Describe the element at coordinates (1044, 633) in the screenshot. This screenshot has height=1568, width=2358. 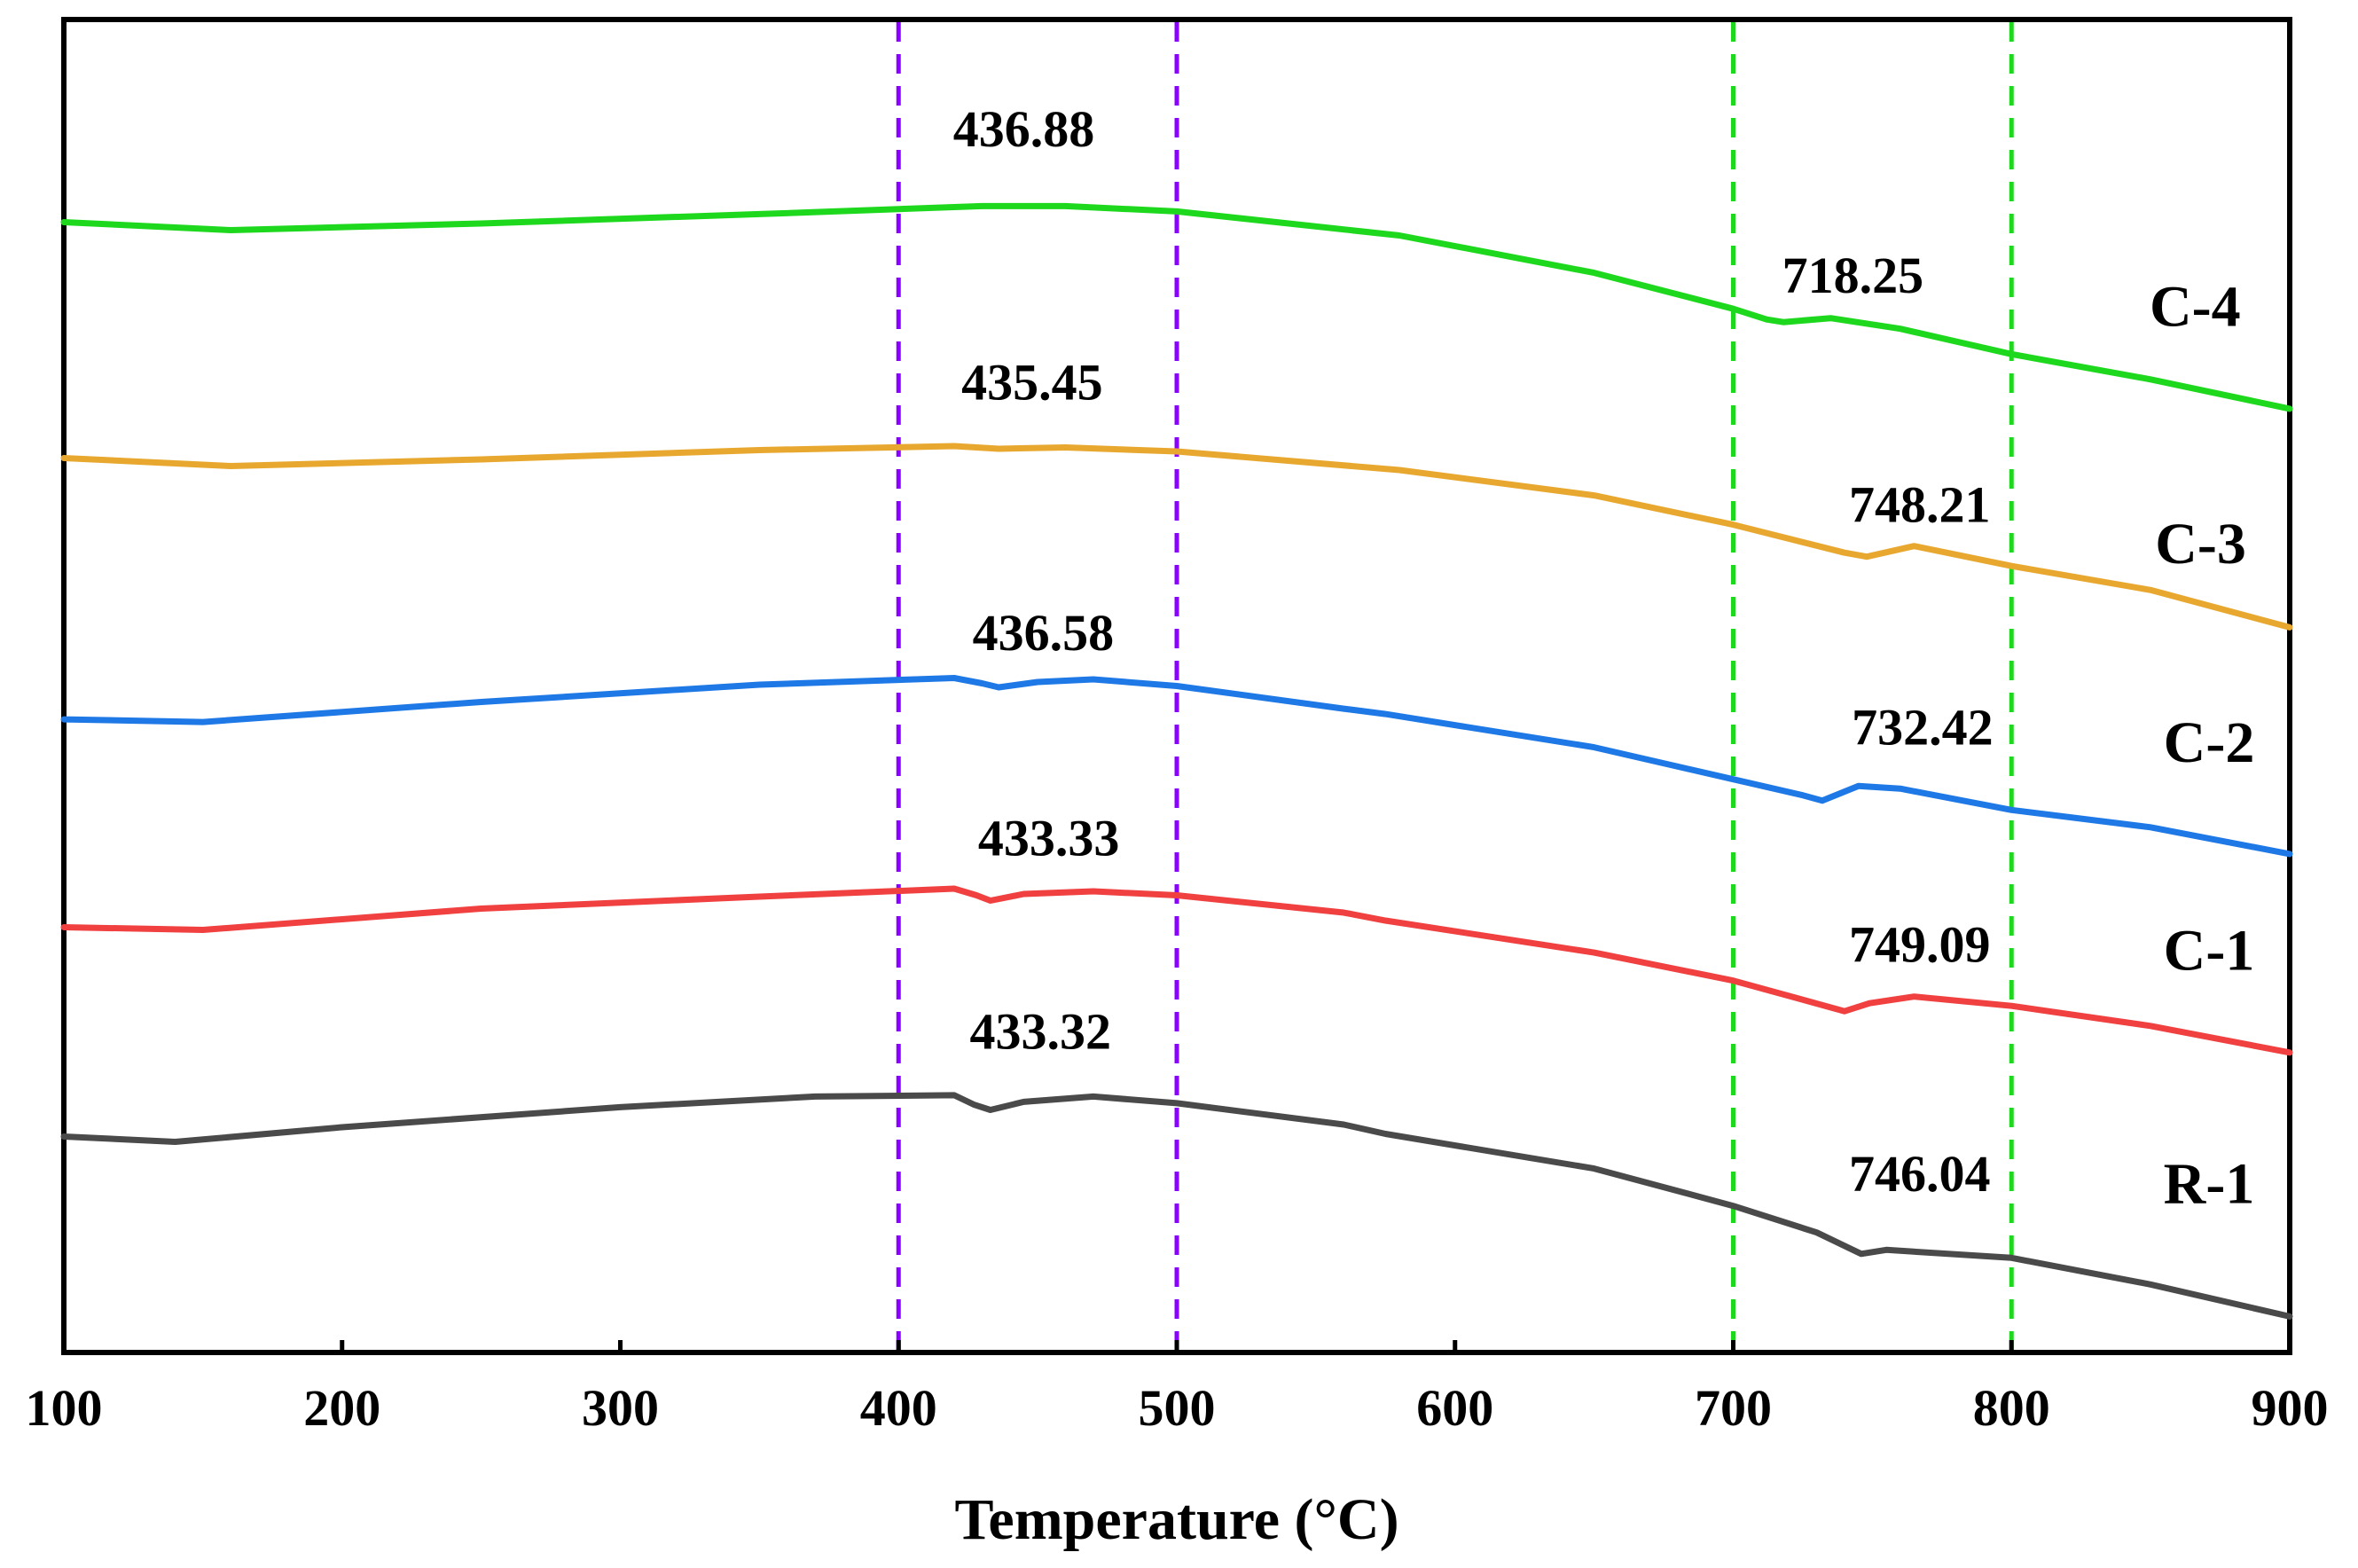
I see `peak-label-436.58: 436.58` at that location.